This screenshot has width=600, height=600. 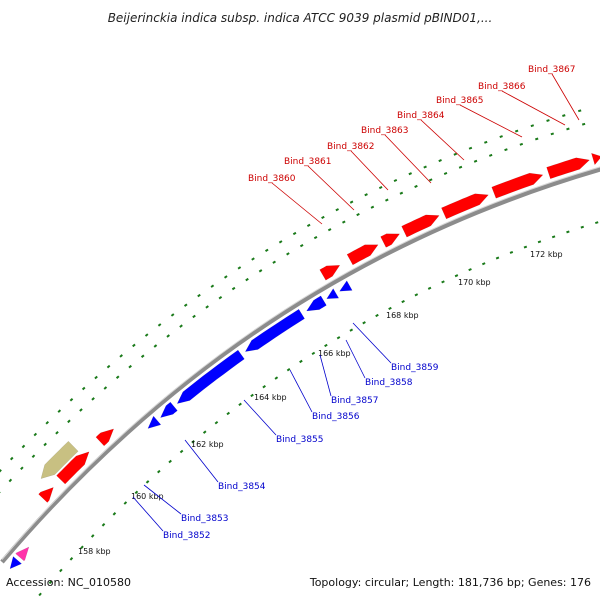 What do you see at coordinates (300, 440) in the screenshot?
I see `reverse-gene-label: Bind_3855` at bounding box center [300, 440].